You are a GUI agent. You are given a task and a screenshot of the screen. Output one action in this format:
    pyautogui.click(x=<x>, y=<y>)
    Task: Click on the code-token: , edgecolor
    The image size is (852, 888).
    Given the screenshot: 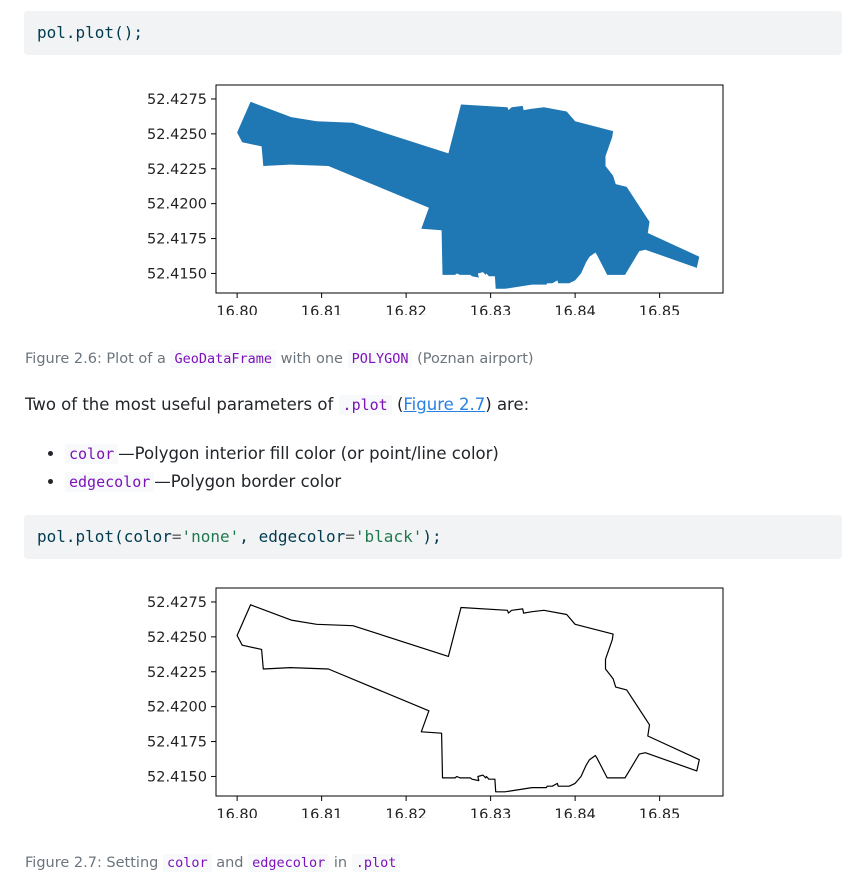 What is the action you would take?
    pyautogui.click(x=292, y=536)
    